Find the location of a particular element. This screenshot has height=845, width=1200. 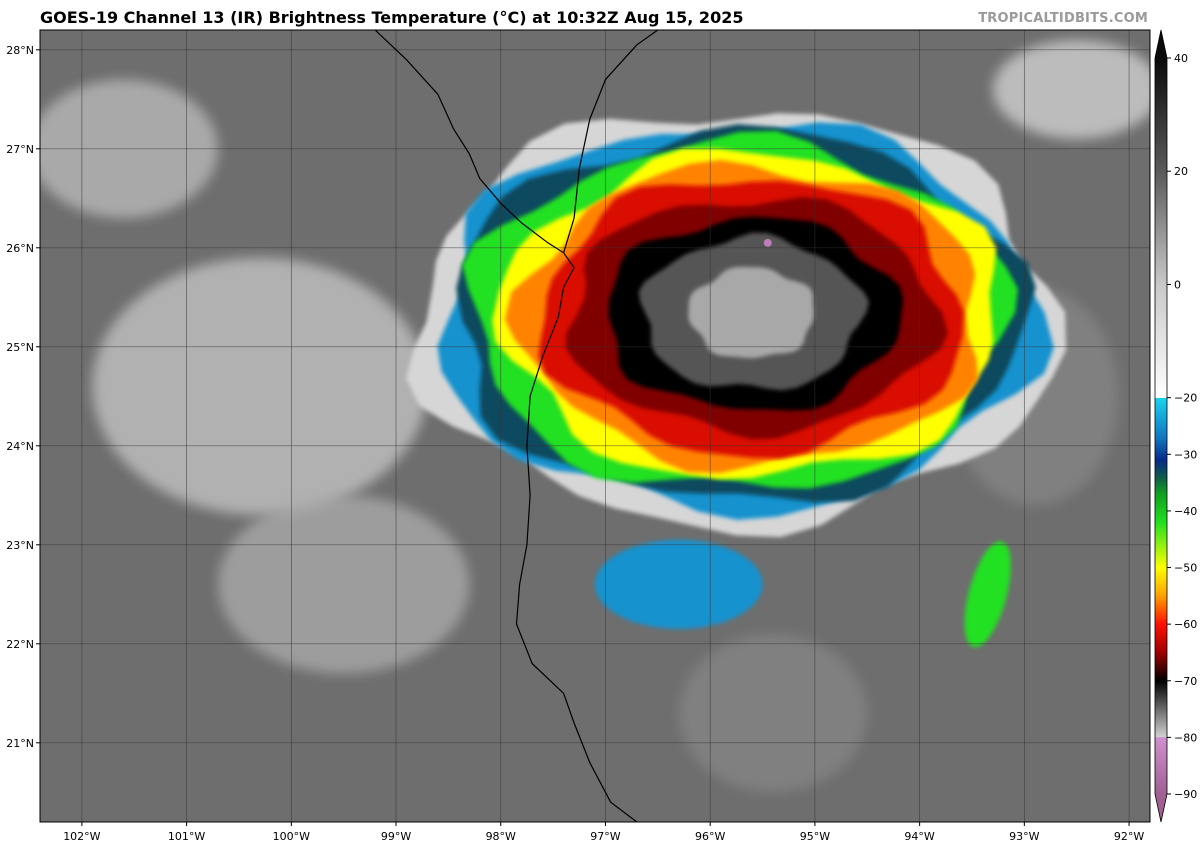

colorbar-tick-label: 40 is located at coordinates (1181, 58).